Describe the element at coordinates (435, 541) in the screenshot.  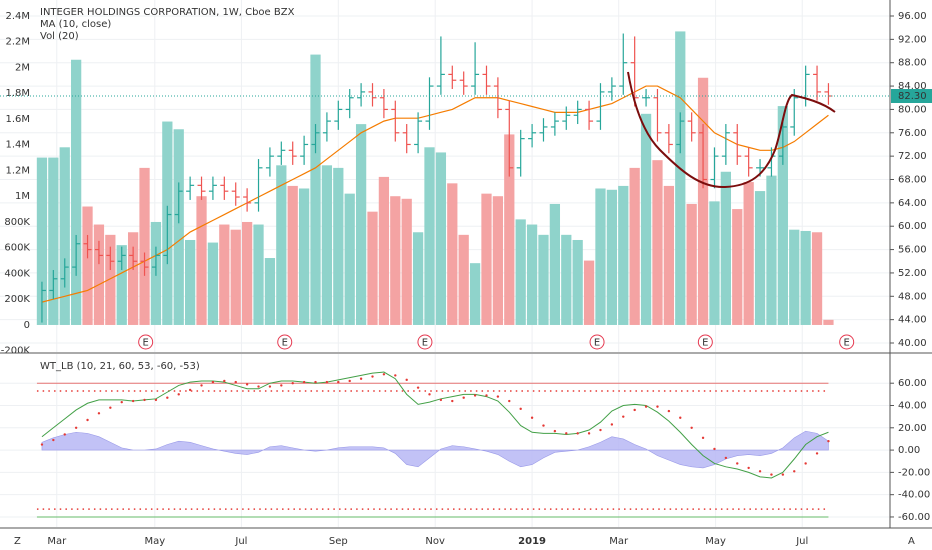
I see `x-tick-label: Nov` at that location.